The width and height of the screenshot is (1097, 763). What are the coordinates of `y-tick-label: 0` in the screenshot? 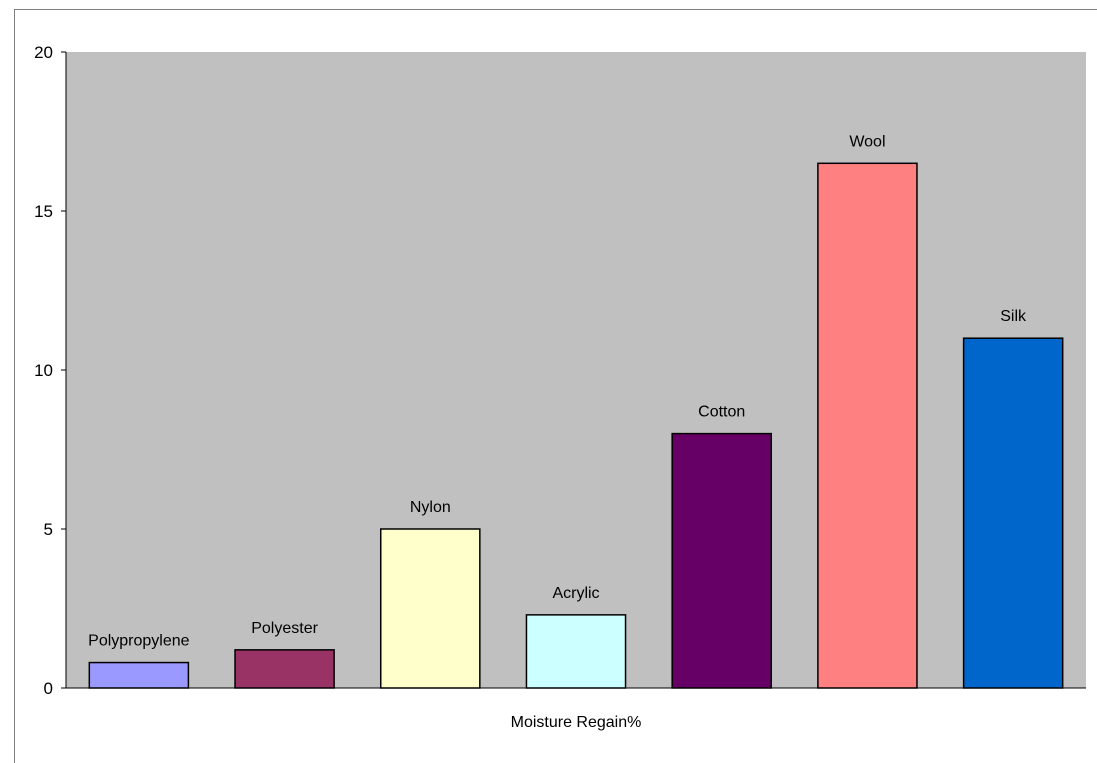 It's located at (48, 688).